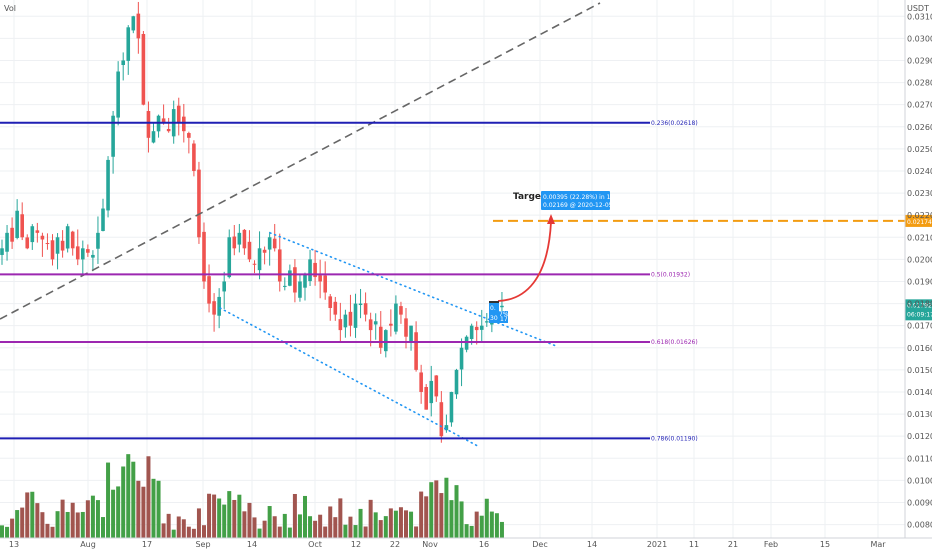  What do you see at coordinates (674, 342) in the screenshot?
I see `fib-0618-label: 0.618(0.01626)` at bounding box center [674, 342].